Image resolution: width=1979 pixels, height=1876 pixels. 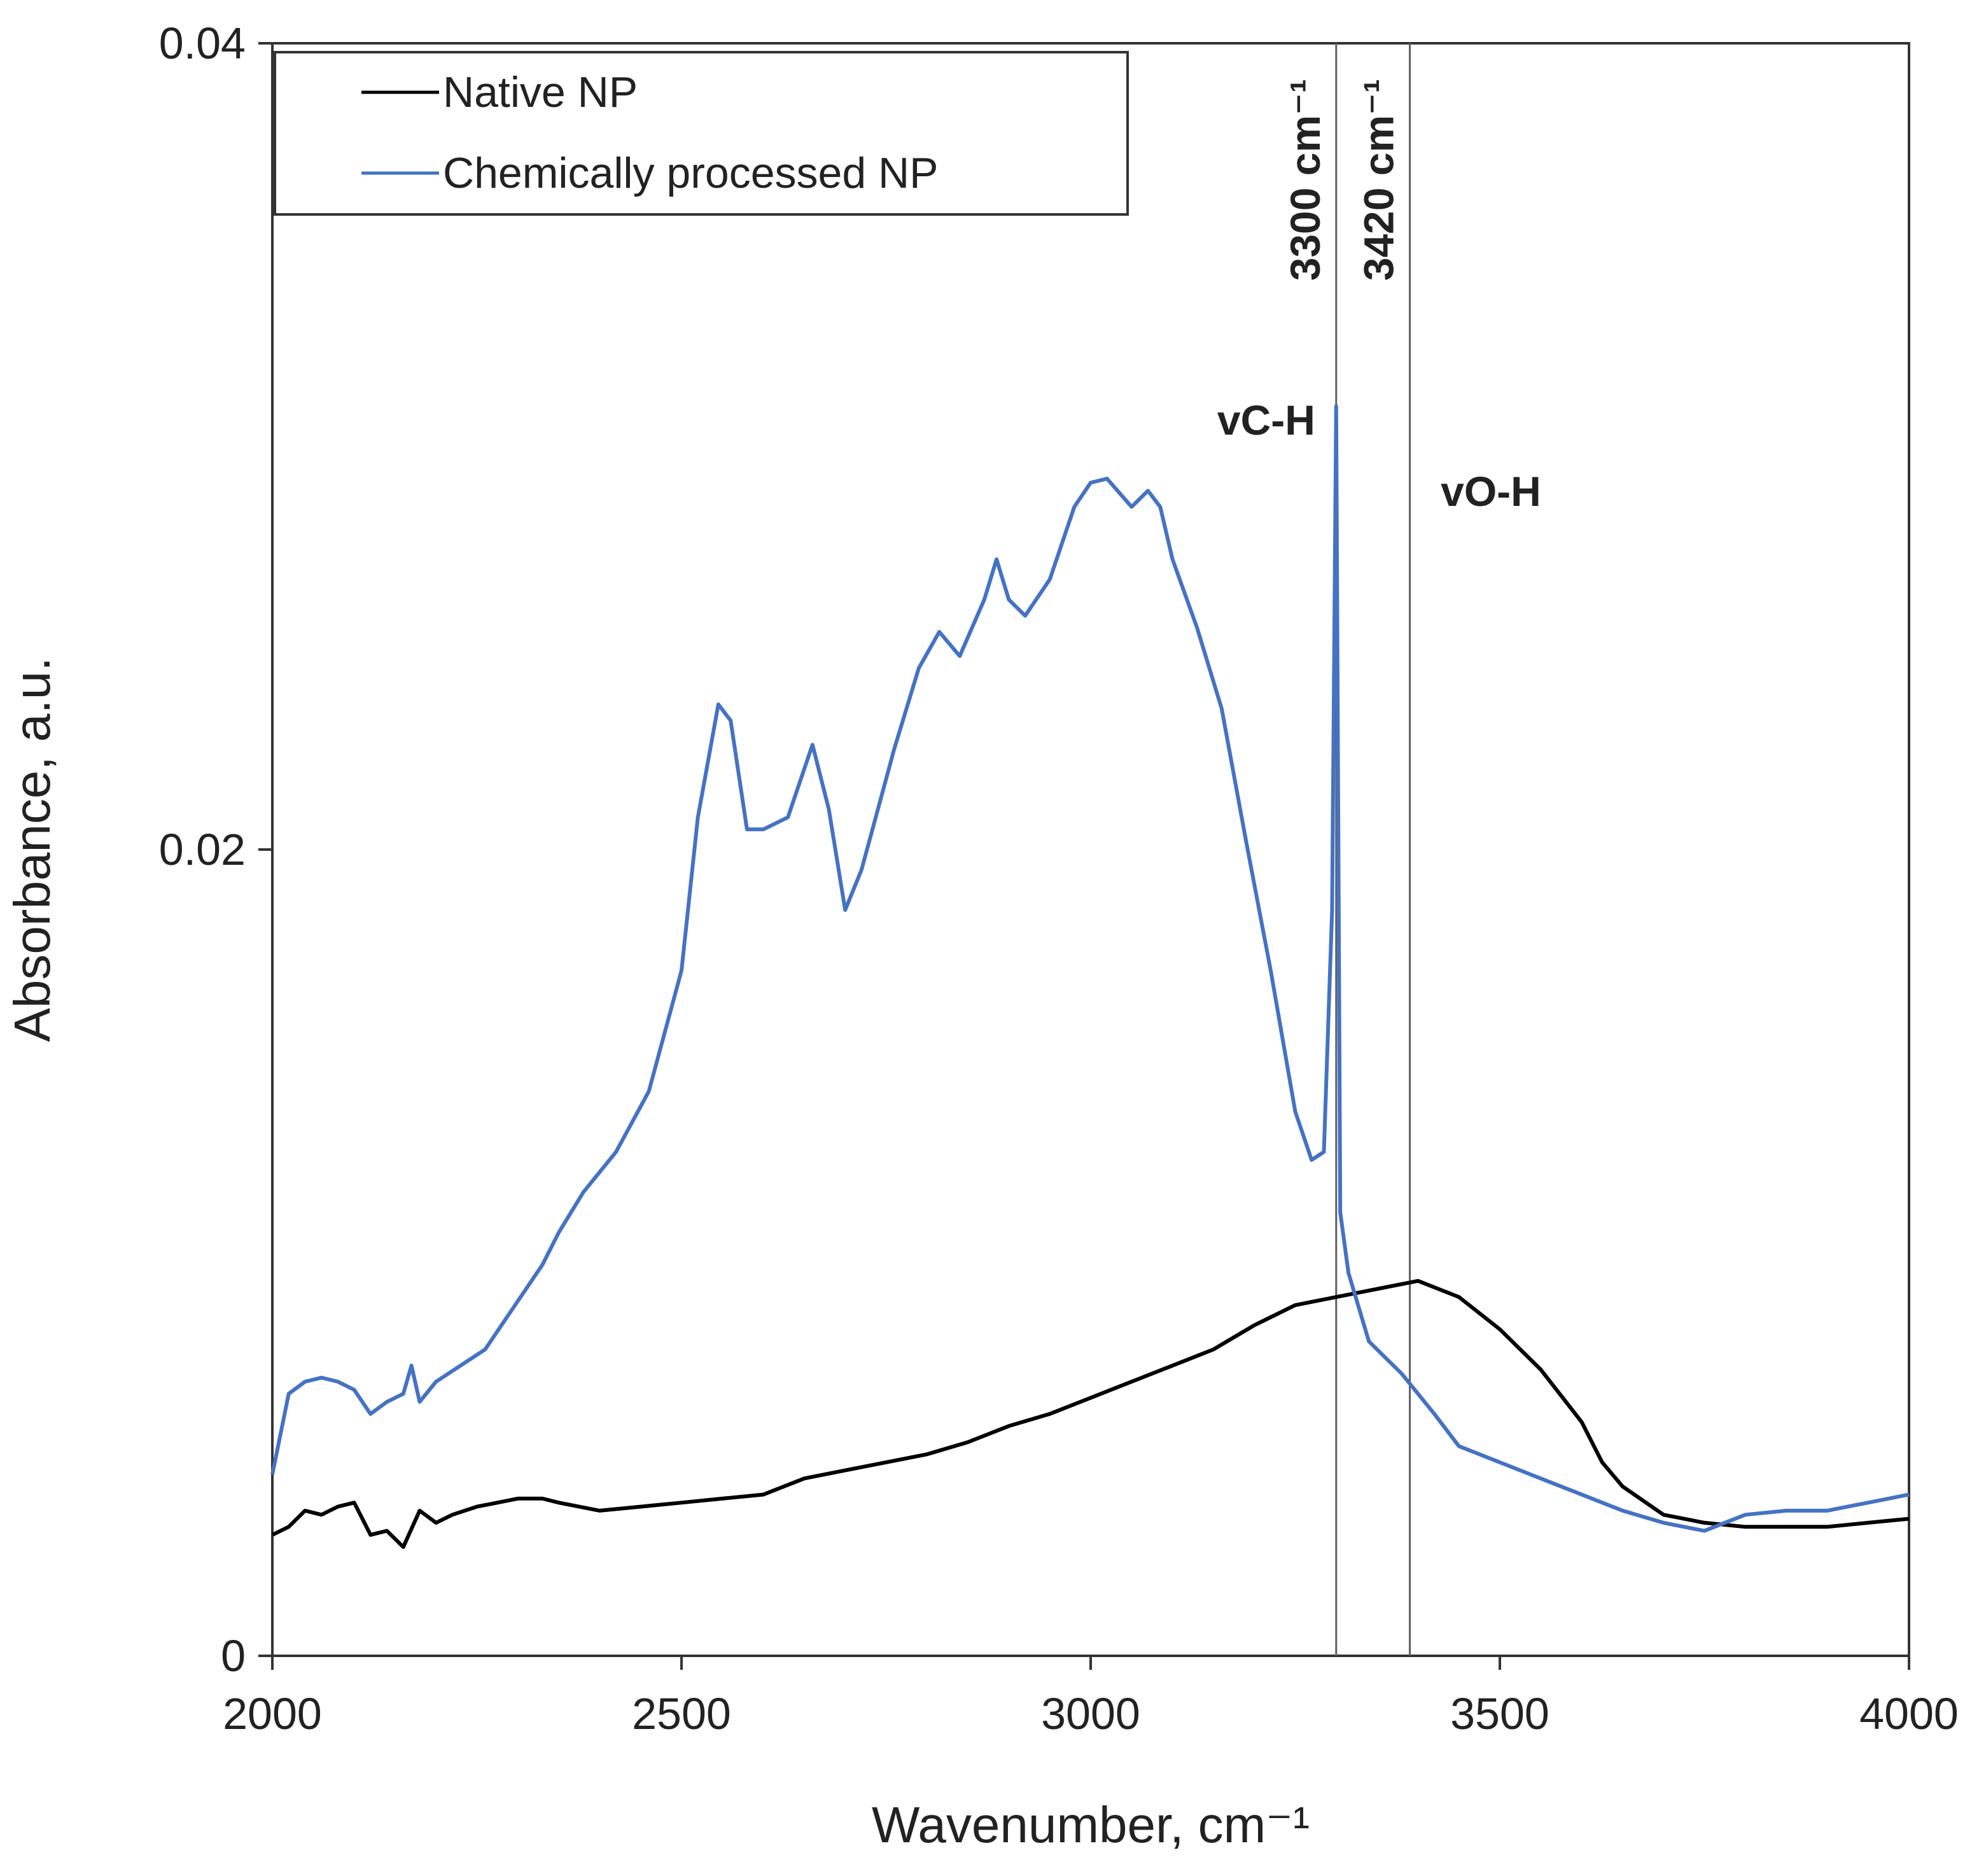 I want to click on legend-box, so click(x=701, y=133).